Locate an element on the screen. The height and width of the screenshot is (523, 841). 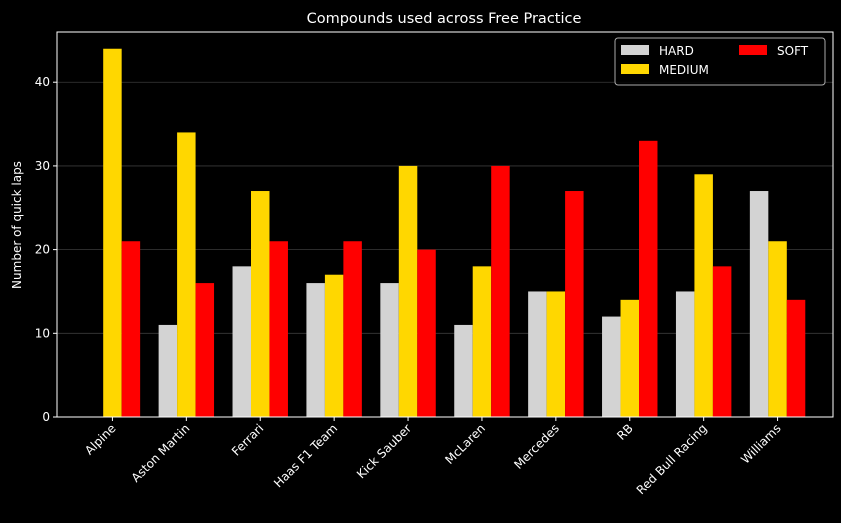
y-tick-label: 0 is located at coordinates (46, 417).